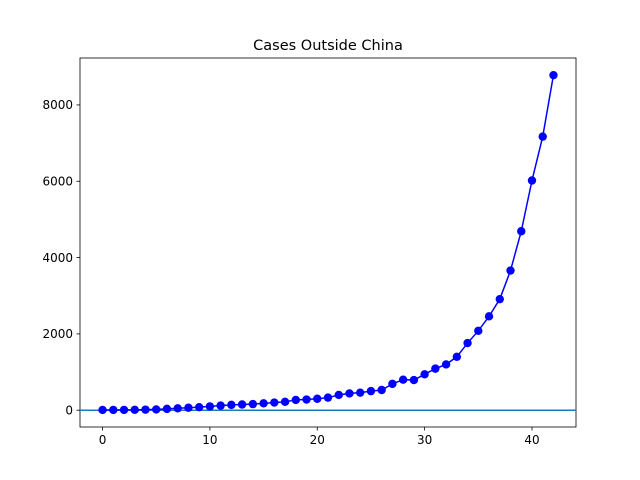  What do you see at coordinates (69, 411) in the screenshot?
I see `y-tick-label: 0` at bounding box center [69, 411].